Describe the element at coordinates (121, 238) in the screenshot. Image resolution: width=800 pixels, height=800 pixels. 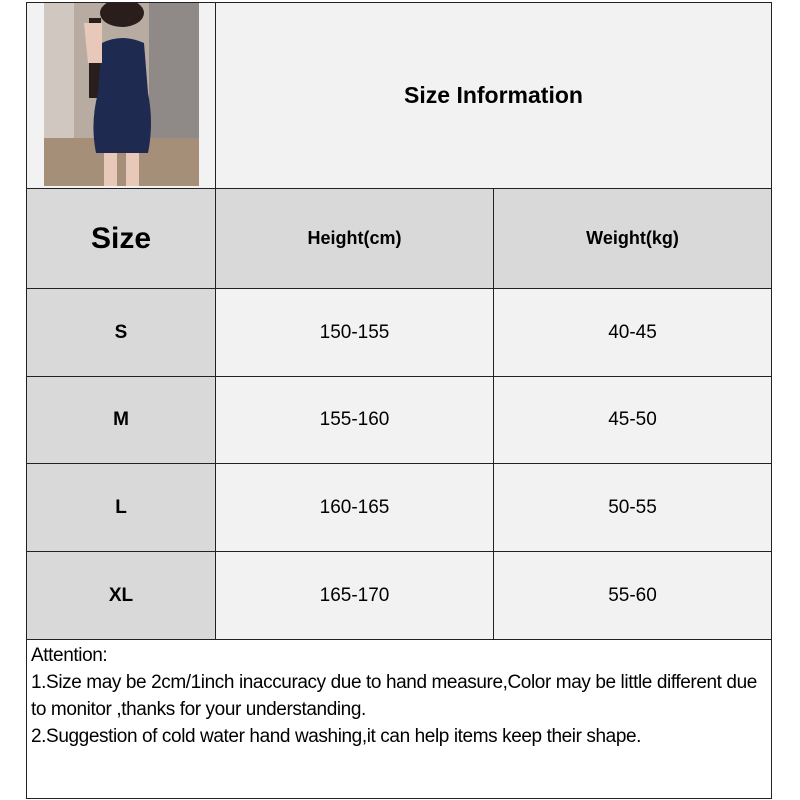
I see `header-size: Size` at that location.